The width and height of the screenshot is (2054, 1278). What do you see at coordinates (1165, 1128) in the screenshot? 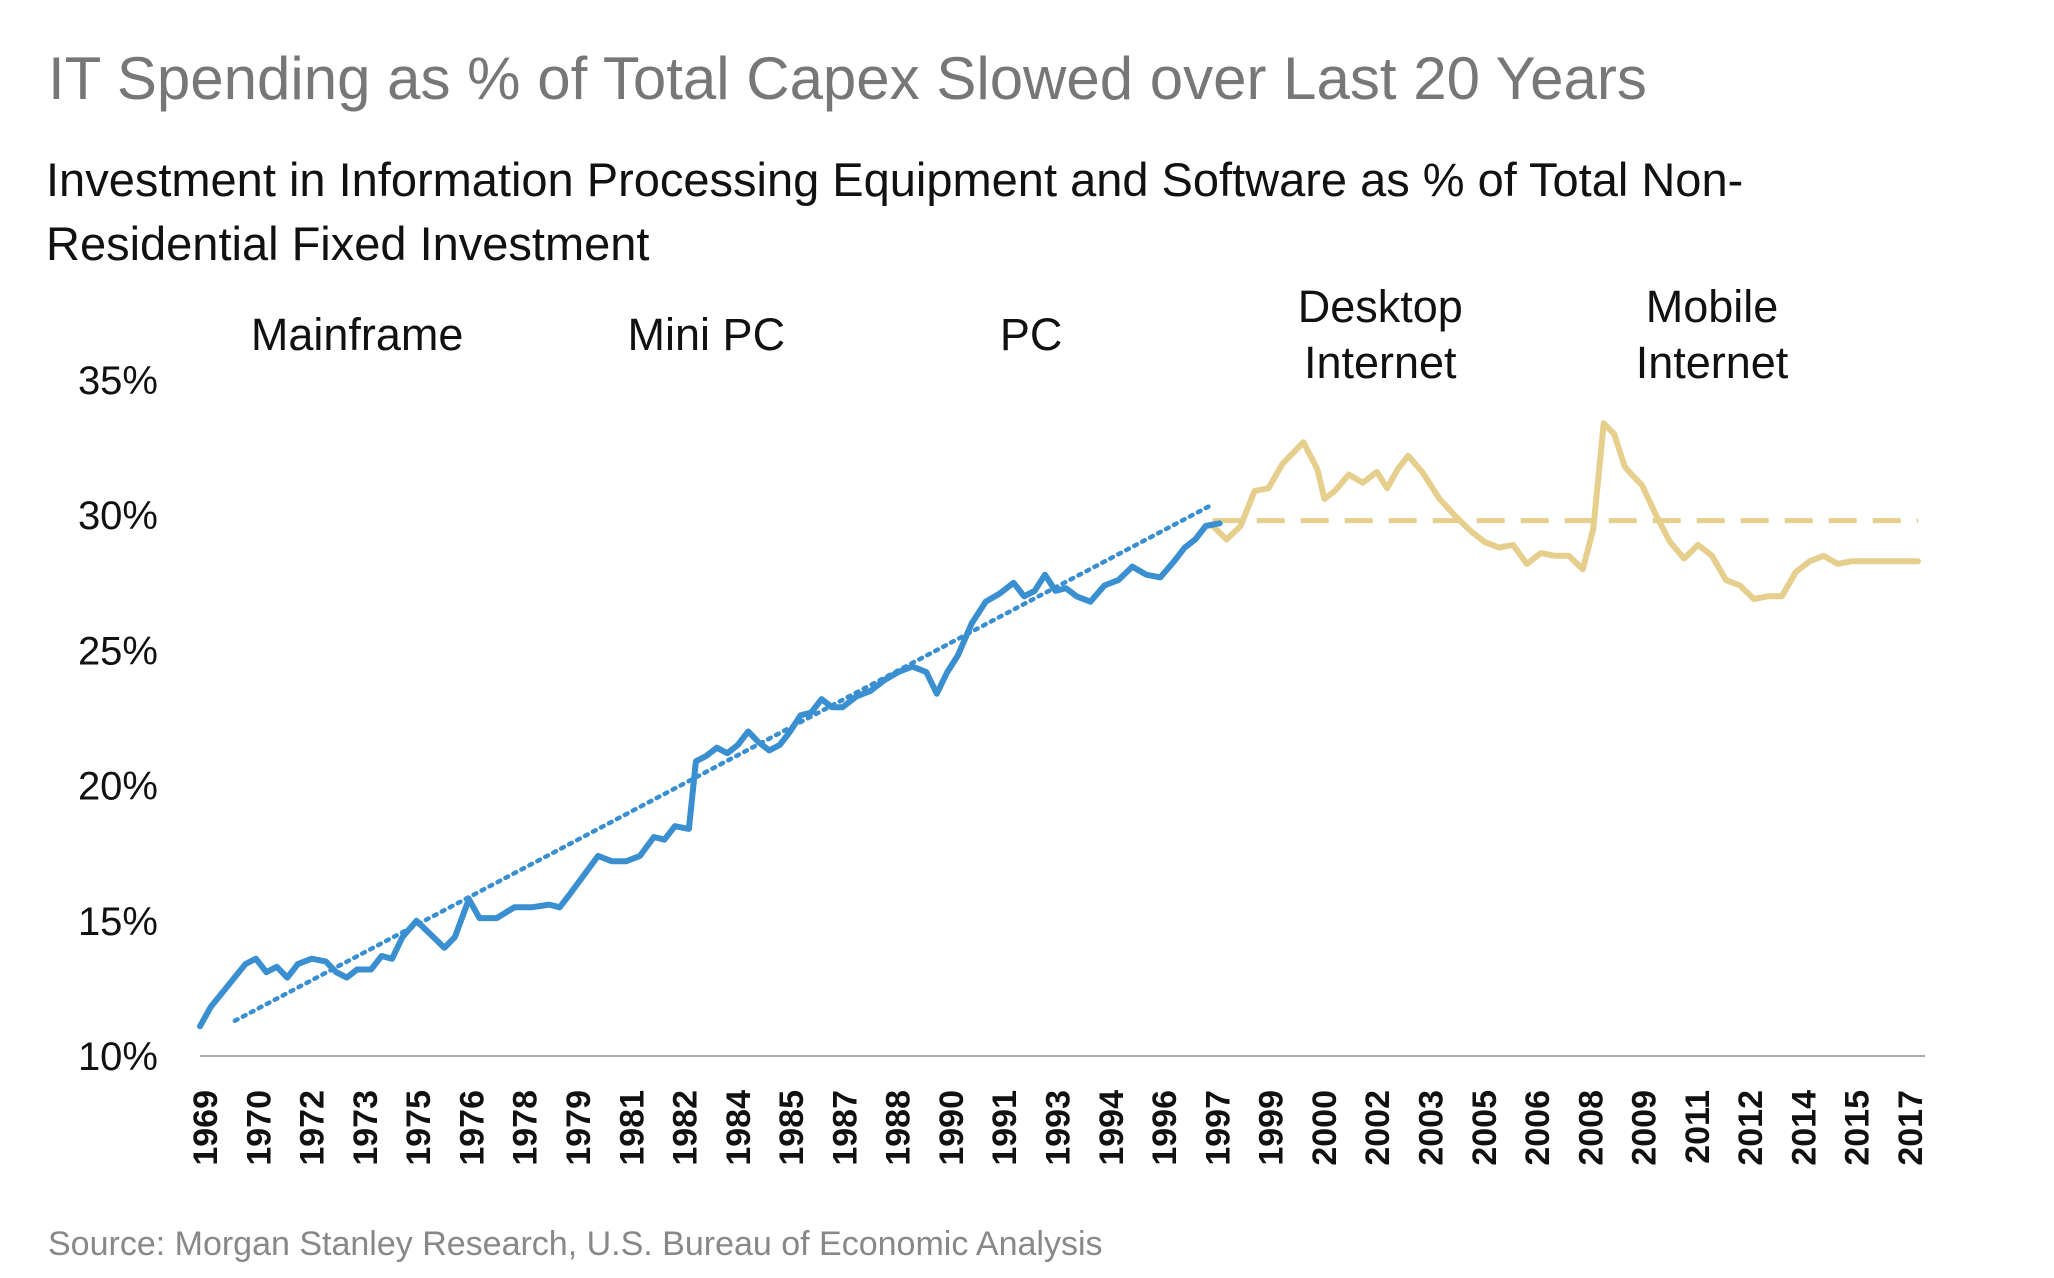
I see `x-tick-label: 1996` at bounding box center [1165, 1128].